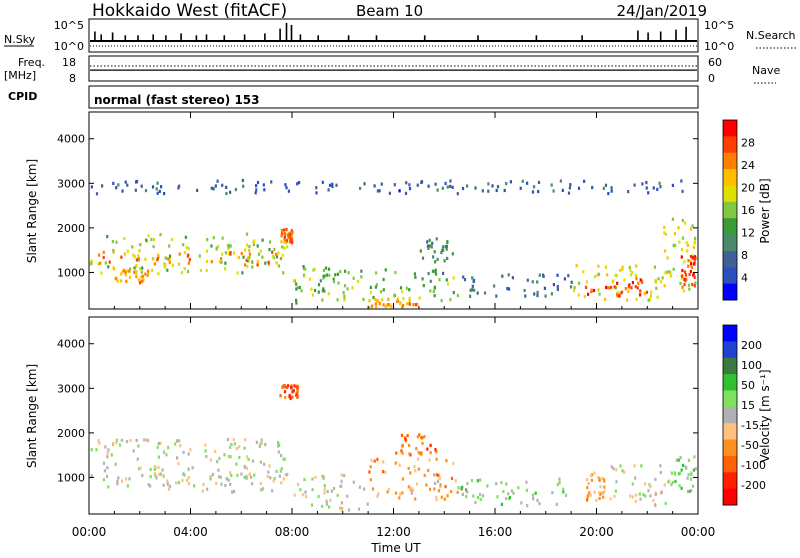  Describe the element at coordinates (730, 210) in the screenshot. I see `colorbar-frame` at that location.